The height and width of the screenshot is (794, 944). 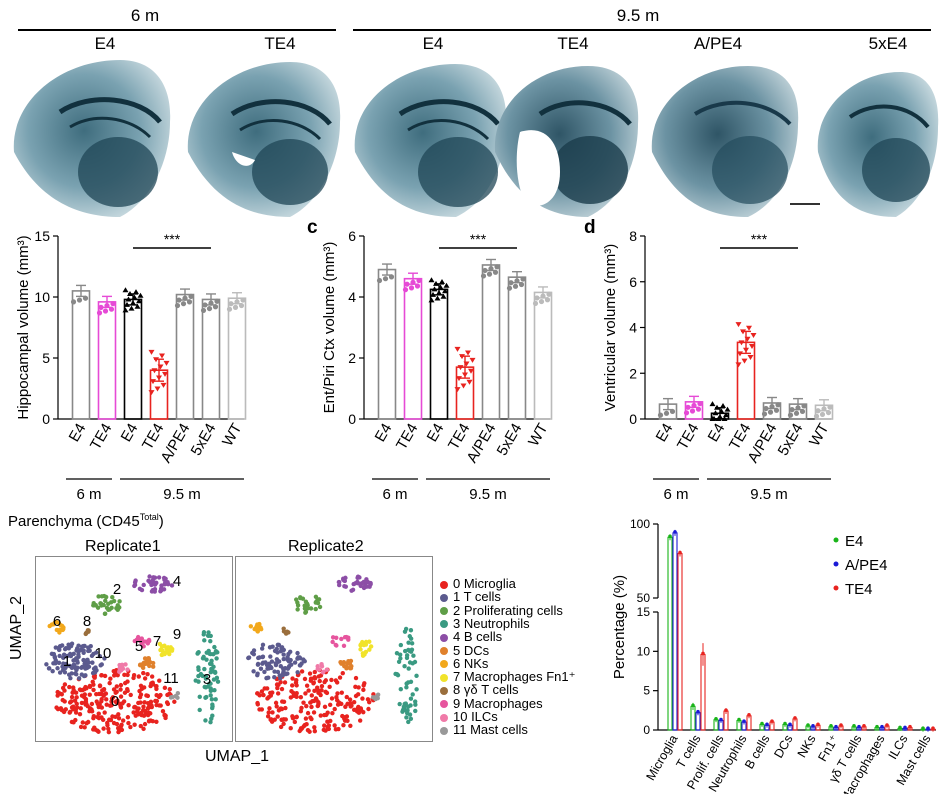 I want to click on cluster-number: 8, so click(x=87, y=621).